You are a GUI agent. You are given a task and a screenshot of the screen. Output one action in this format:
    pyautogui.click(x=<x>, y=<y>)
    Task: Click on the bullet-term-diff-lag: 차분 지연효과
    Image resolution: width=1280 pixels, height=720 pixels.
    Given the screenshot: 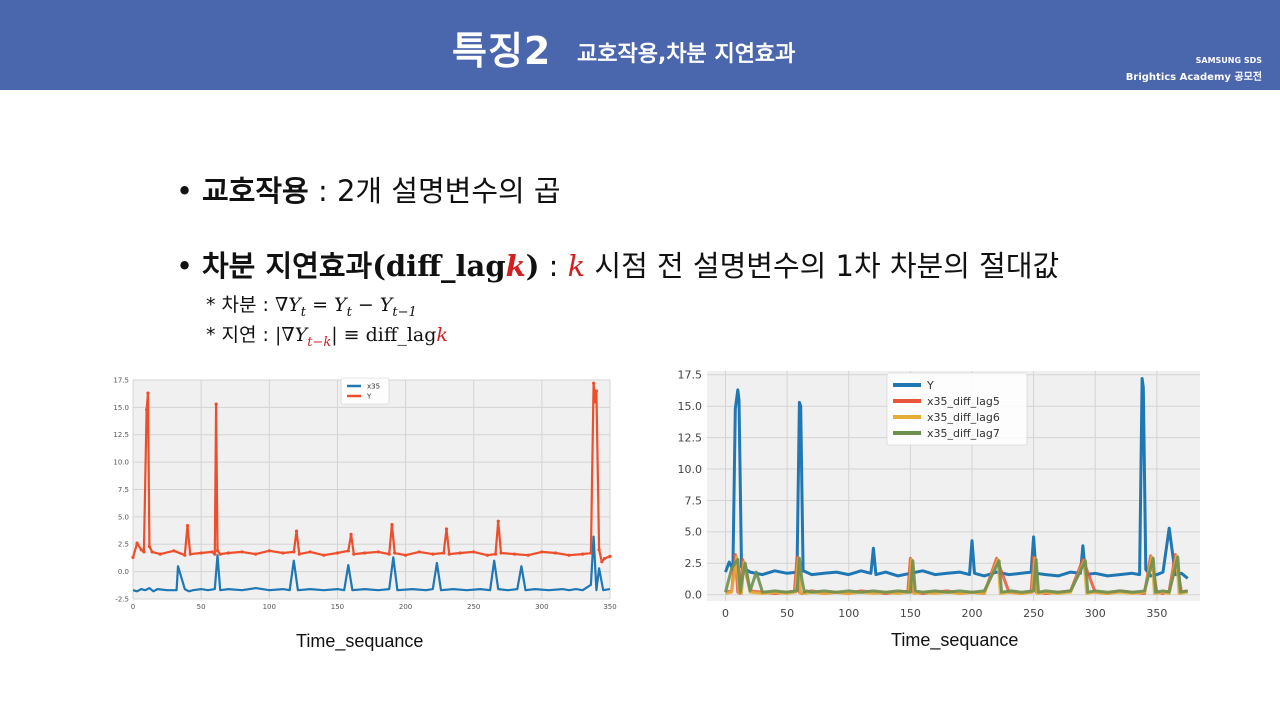 What is the action you would take?
    pyautogui.click(x=287, y=266)
    